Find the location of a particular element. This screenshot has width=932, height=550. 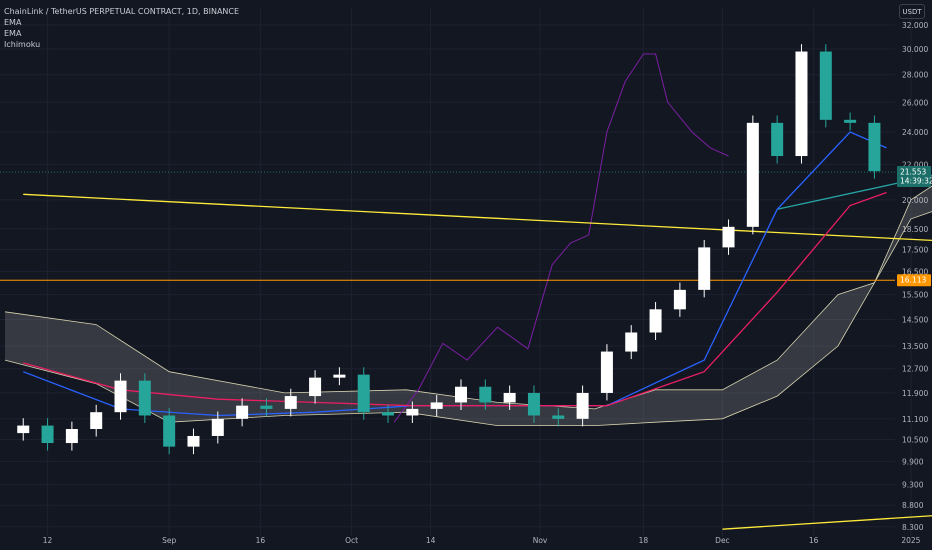

indicator-ema-fast: EMA is located at coordinates (13, 22).